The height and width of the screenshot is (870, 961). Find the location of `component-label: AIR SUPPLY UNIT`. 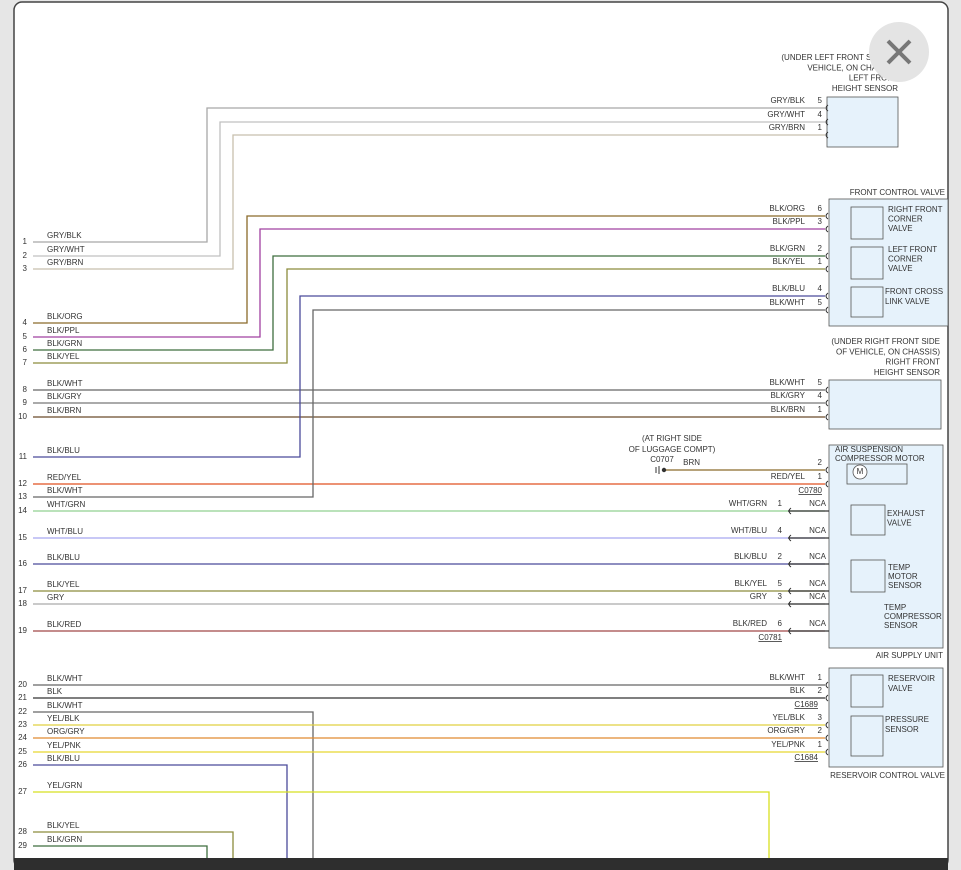

component-label: AIR SUPPLY UNIT is located at coordinates (909, 655).